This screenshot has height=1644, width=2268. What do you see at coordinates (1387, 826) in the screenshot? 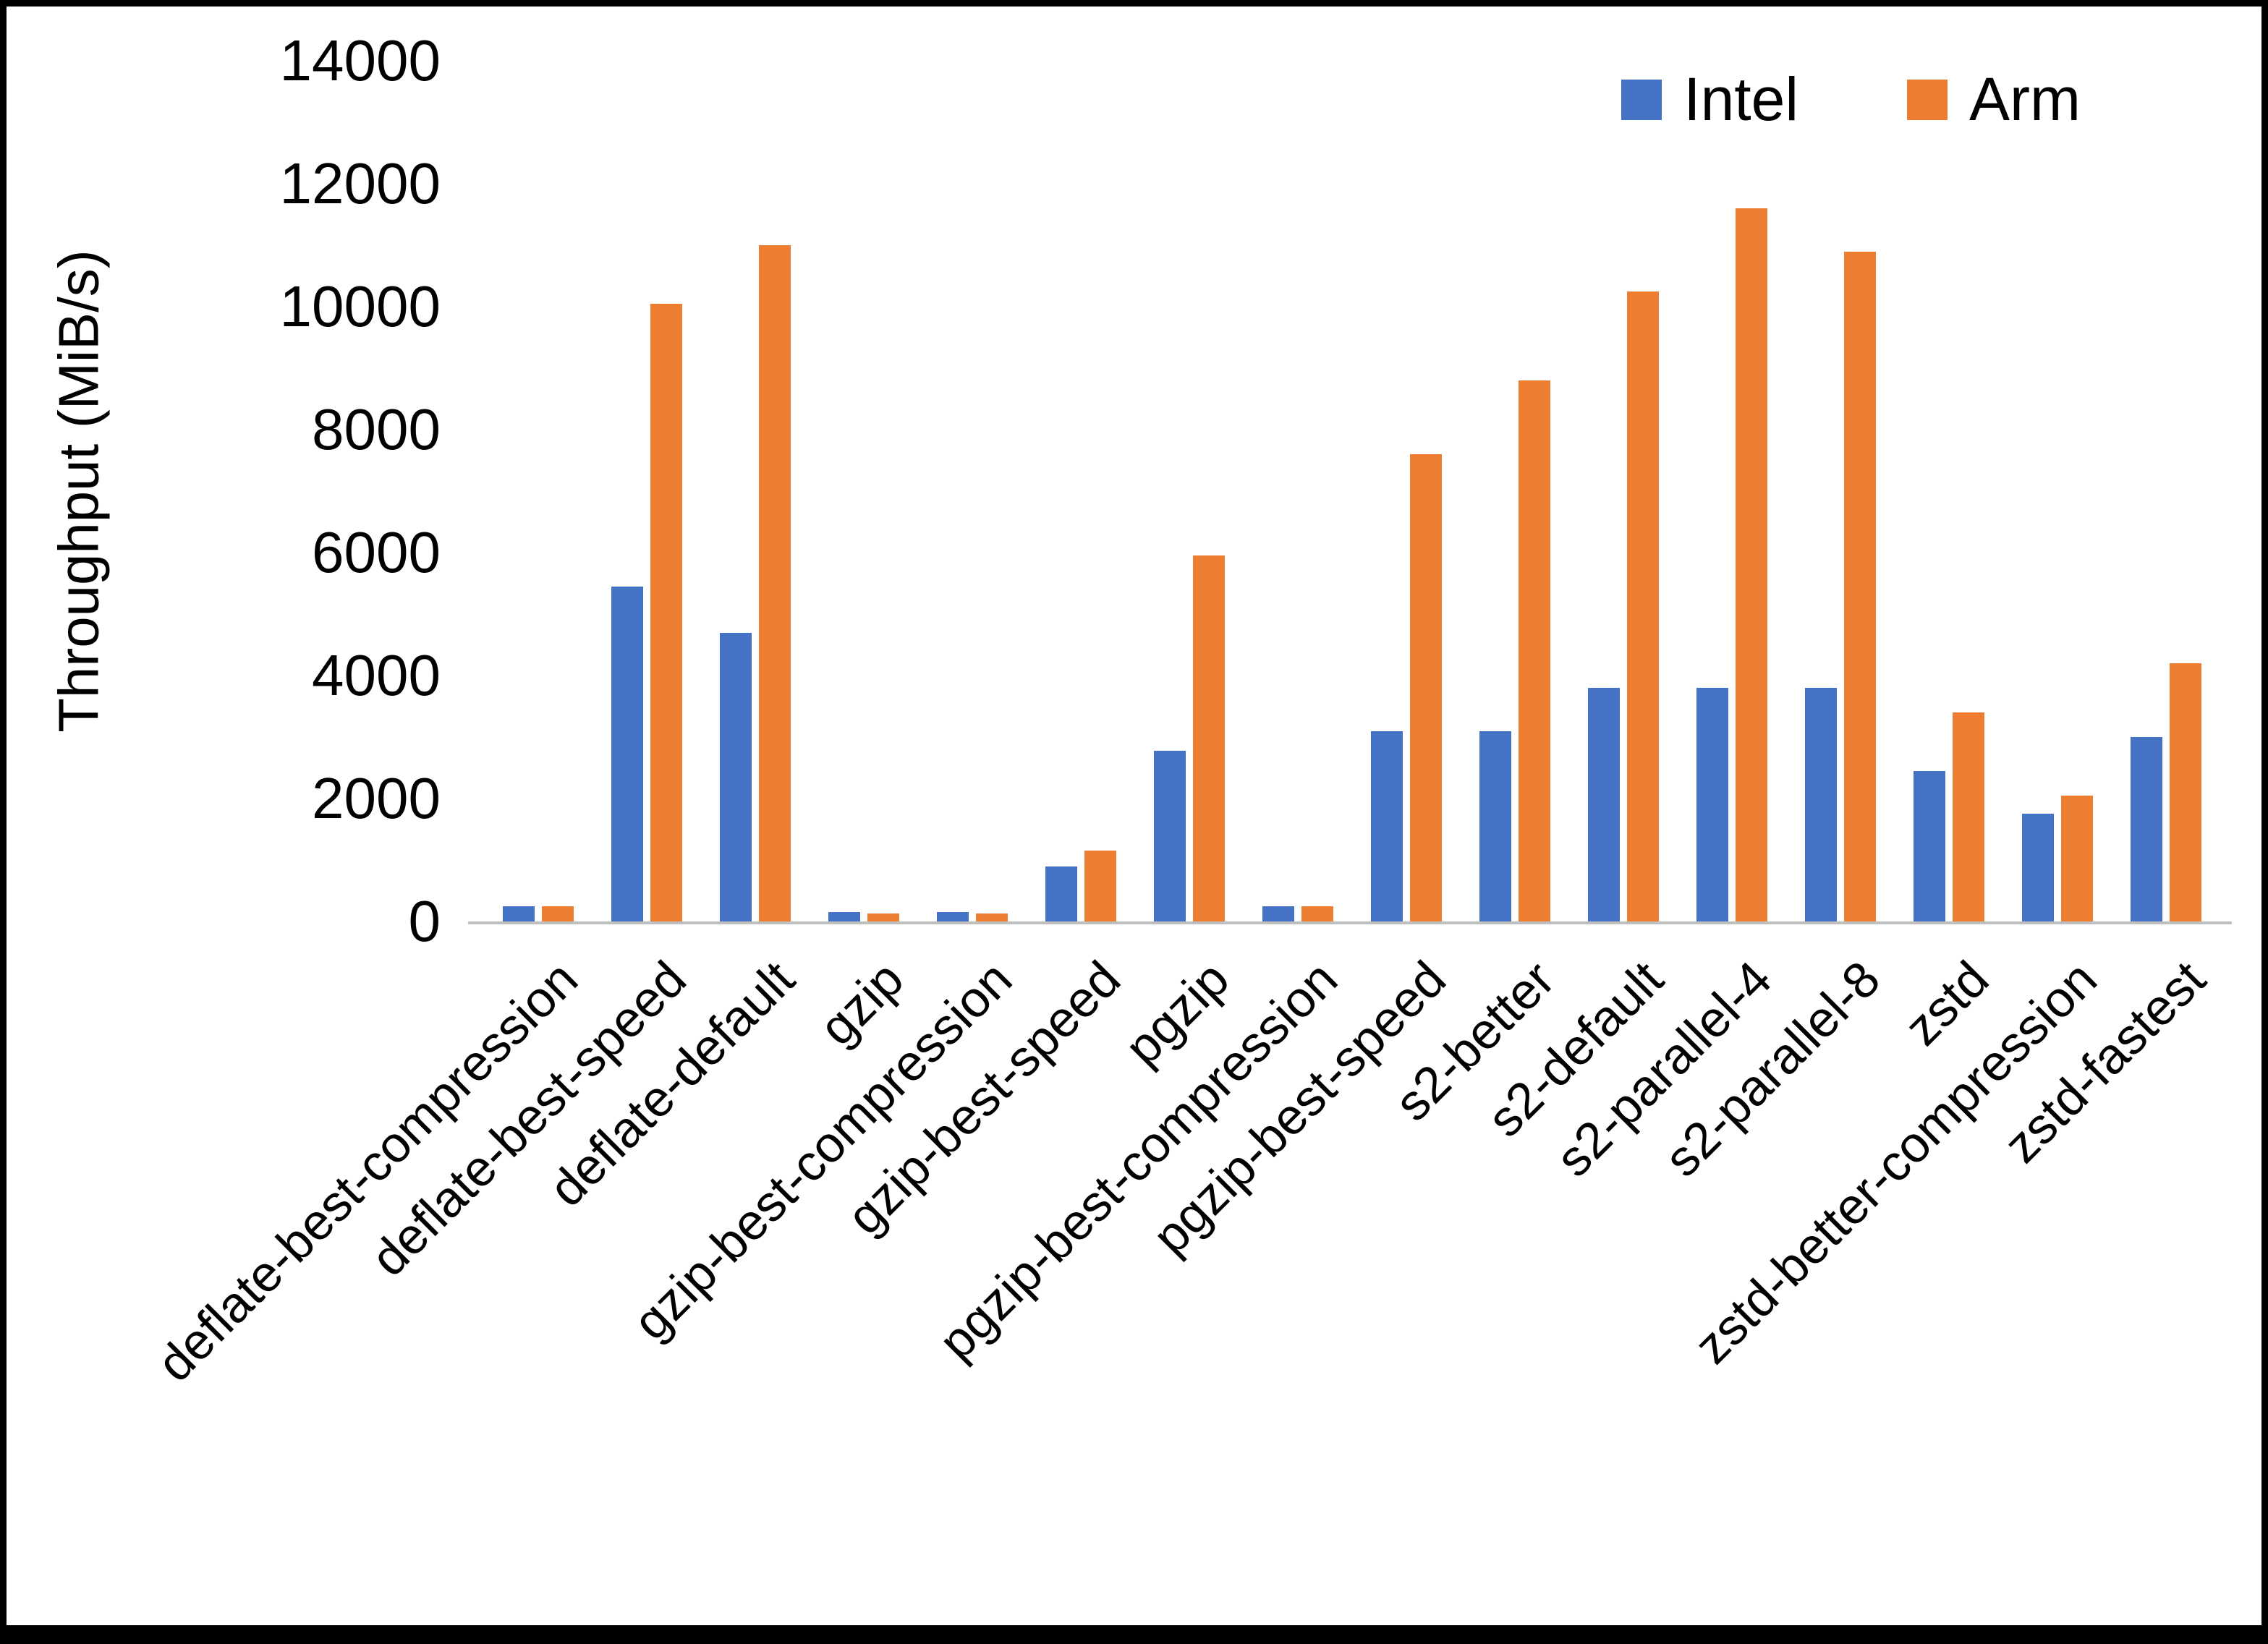
I see `bar-intel-pgzip-best-speed` at bounding box center [1387, 826].